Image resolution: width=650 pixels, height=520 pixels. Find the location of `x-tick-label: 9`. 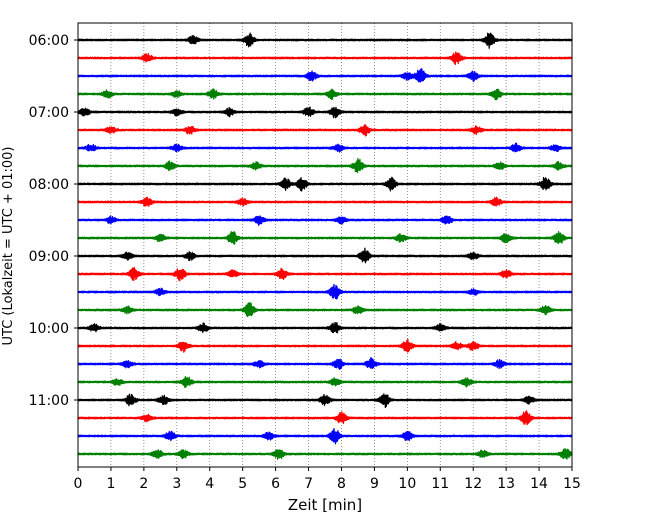

x-tick-label: 9 is located at coordinates (374, 484).